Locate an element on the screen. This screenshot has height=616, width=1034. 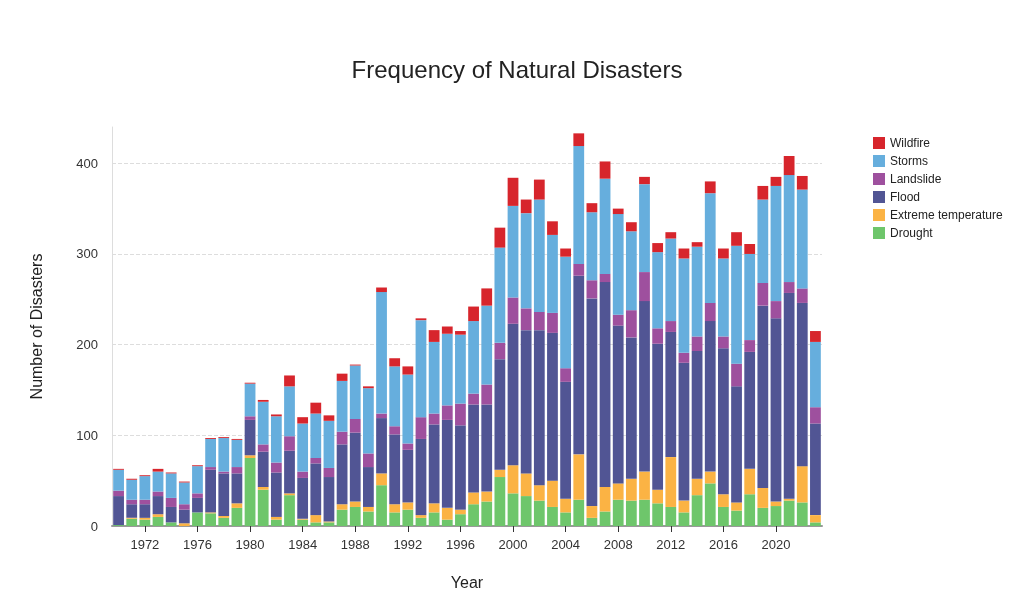
x-tick-label: 2012 is located at coordinates (671, 544).